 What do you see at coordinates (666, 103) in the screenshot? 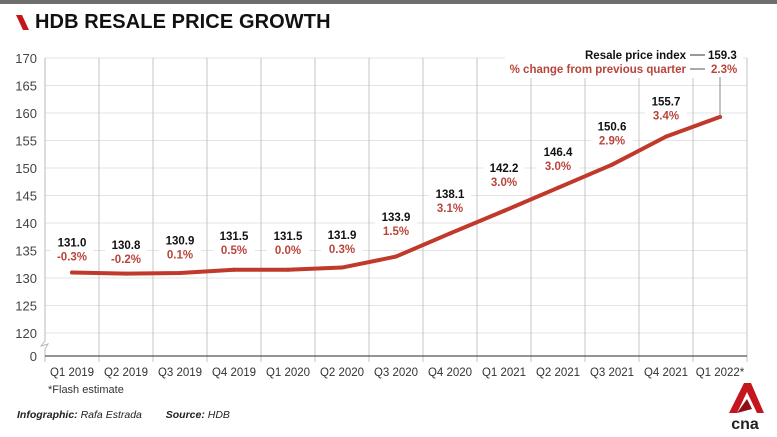
I see `value-label: 155.7` at bounding box center [666, 103].